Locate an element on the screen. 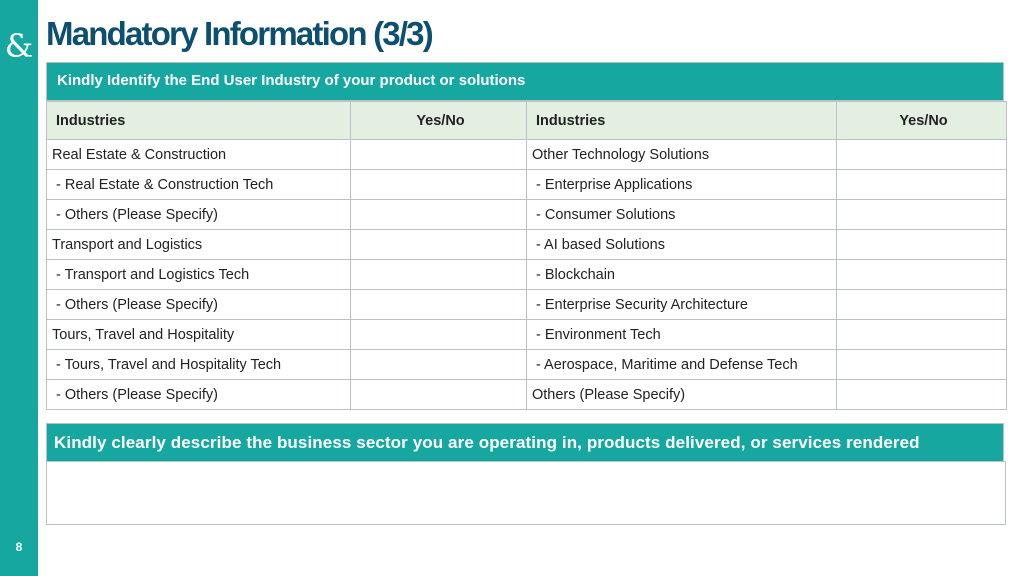 Image resolution: width=1024 pixels, height=576 pixels. industry-cell-right: Other Technology Solutions is located at coordinates (681, 154).